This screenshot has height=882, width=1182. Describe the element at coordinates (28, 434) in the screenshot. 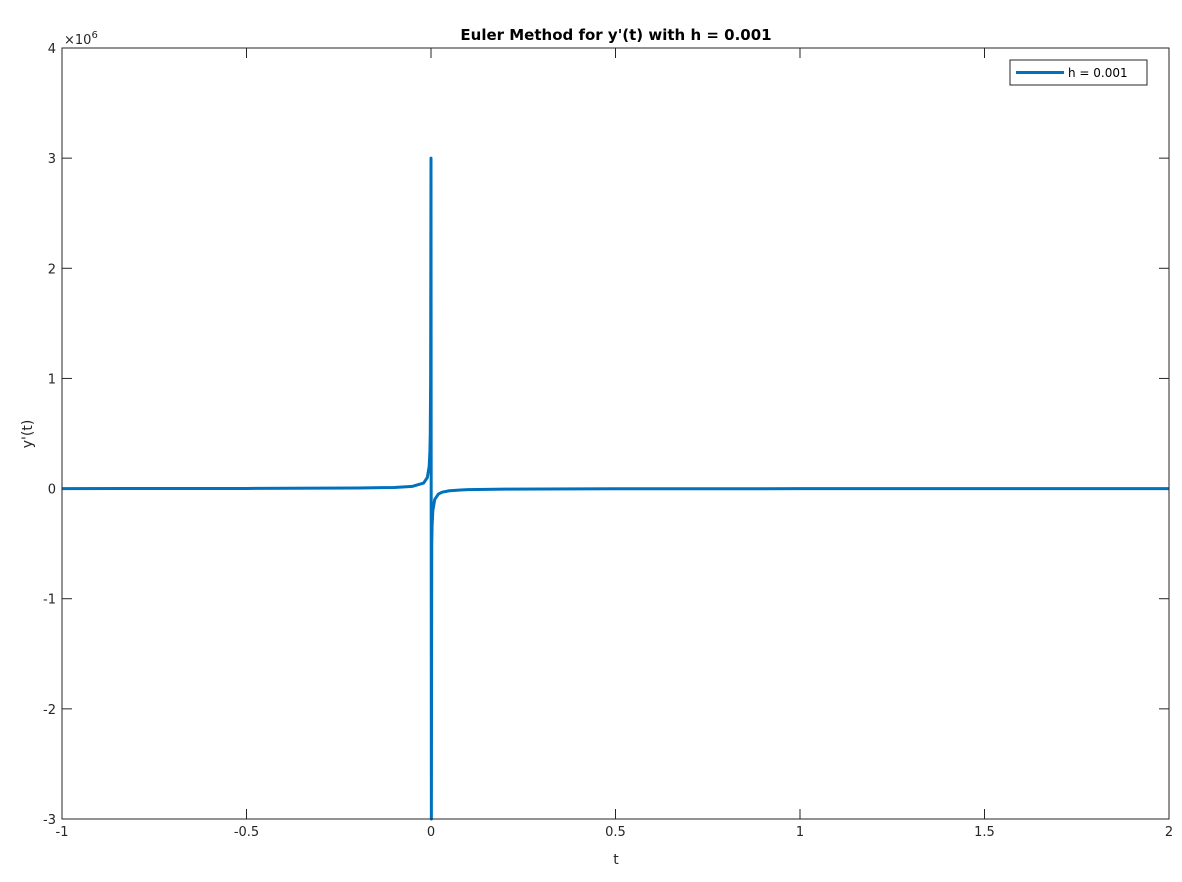

I see `y-axis-label: y'(t)` at that location.